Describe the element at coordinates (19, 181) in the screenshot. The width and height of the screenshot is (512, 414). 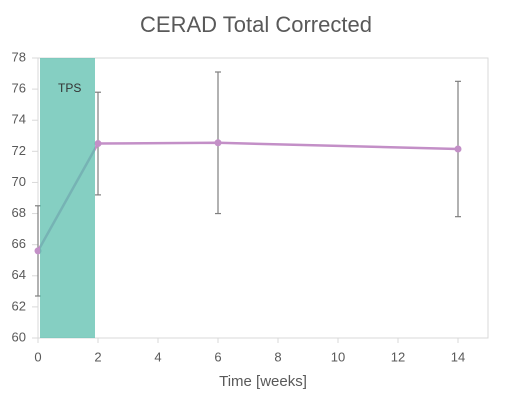
I see `y-tick-label: 70` at that location.